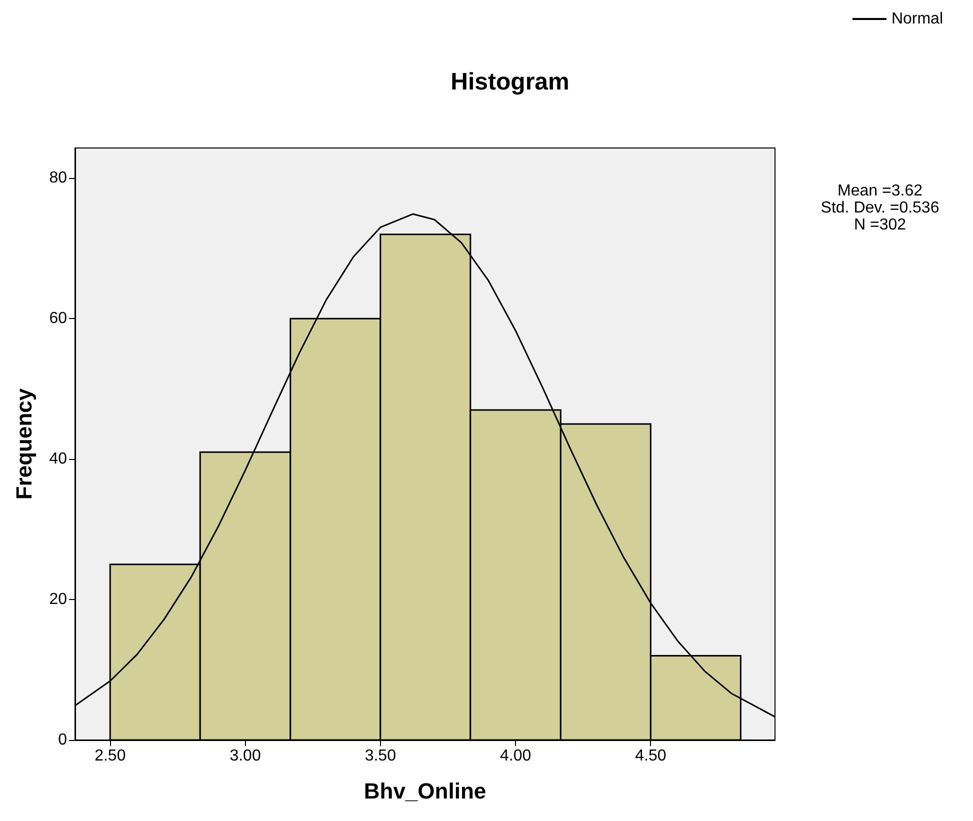 This screenshot has height=821, width=973. Describe the element at coordinates (58, 599) in the screenshot. I see `y-tick-label: 20` at that location.